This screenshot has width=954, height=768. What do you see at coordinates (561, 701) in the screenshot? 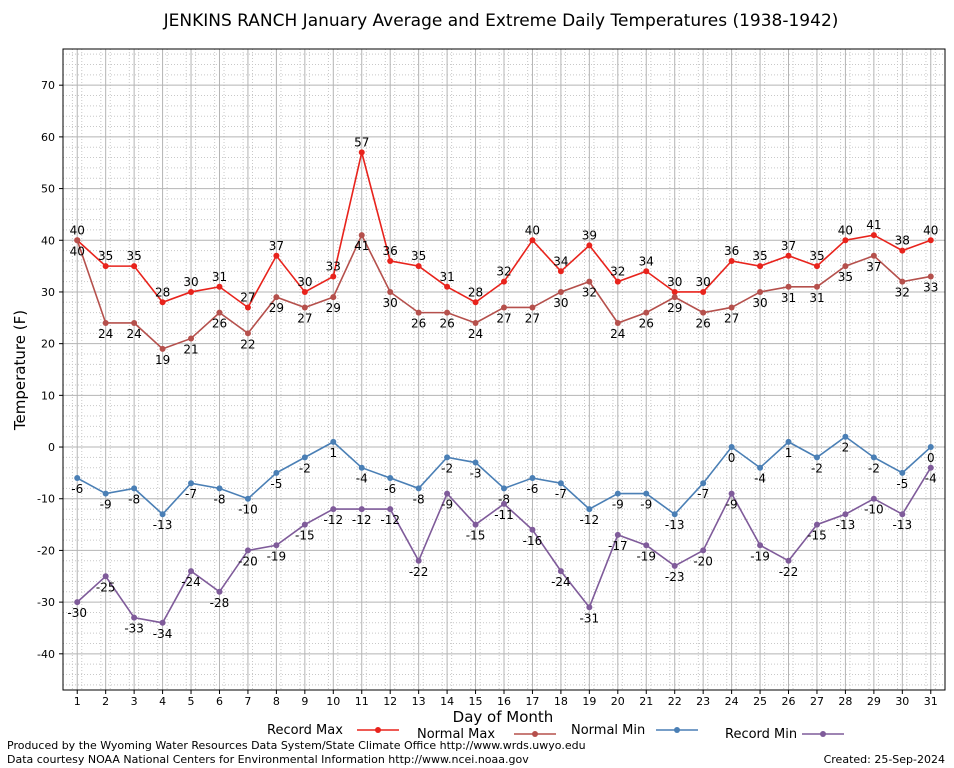
I see `x-tick-label: 18` at bounding box center [561, 701].